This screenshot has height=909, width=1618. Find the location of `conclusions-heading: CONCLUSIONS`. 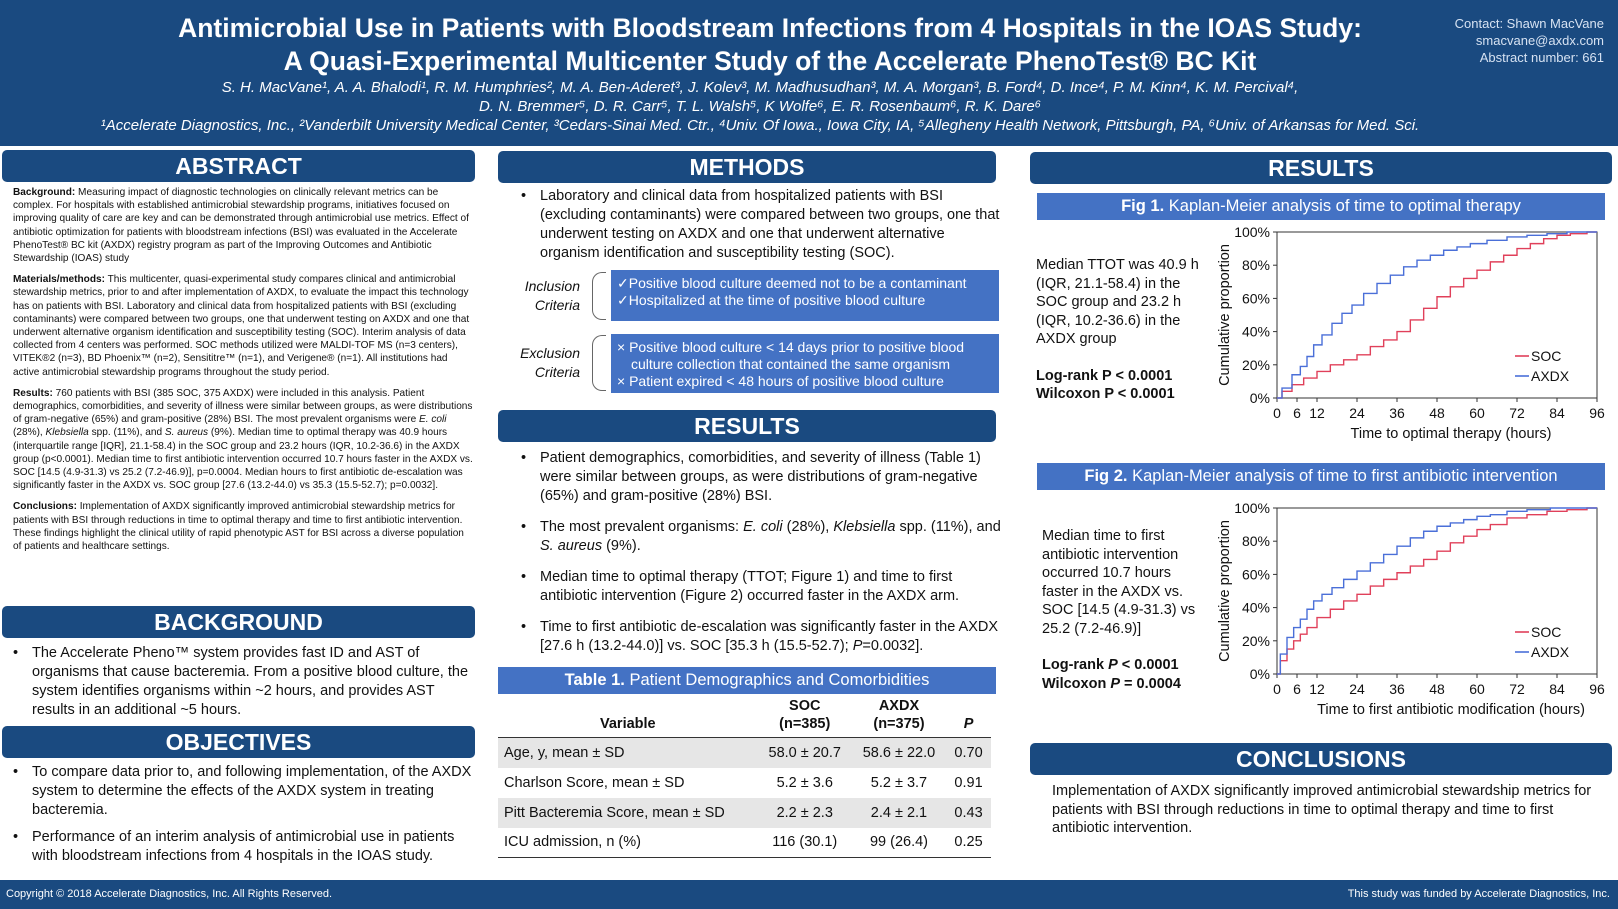

conclusions-heading: CONCLUSIONS is located at coordinates (1321, 759).